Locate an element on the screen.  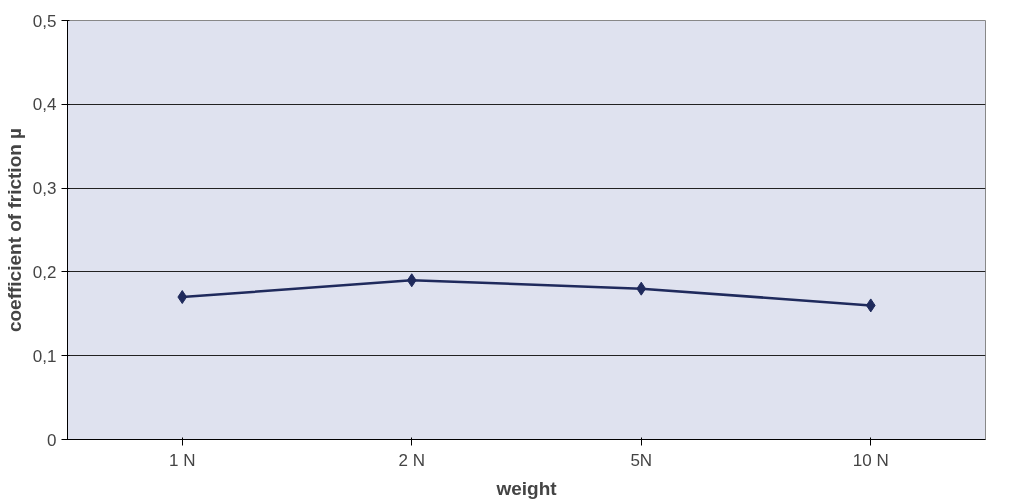
x-tick-label: 2 N is located at coordinates (411, 460).